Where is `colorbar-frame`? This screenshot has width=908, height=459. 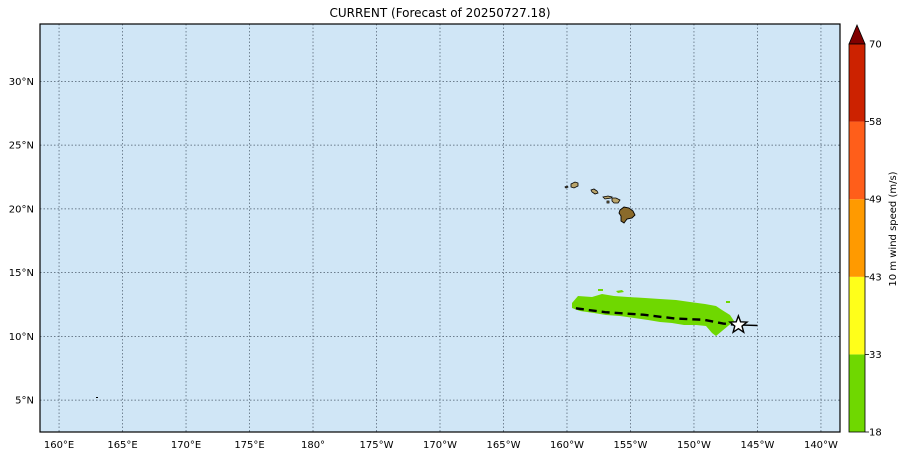
colorbar-frame is located at coordinates (857, 238).